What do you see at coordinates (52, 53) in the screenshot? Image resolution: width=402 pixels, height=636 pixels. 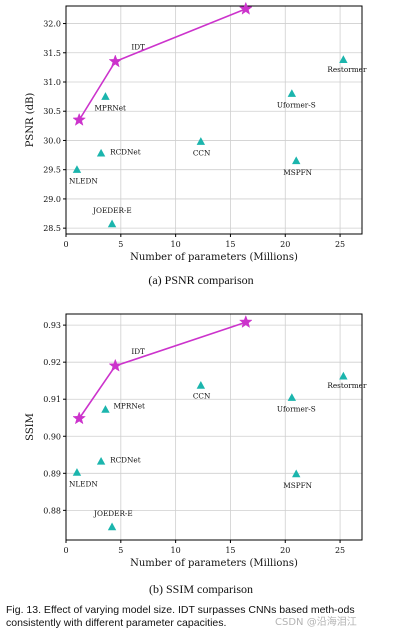 I see `y-tick-label: 31.5` at bounding box center [52, 53].